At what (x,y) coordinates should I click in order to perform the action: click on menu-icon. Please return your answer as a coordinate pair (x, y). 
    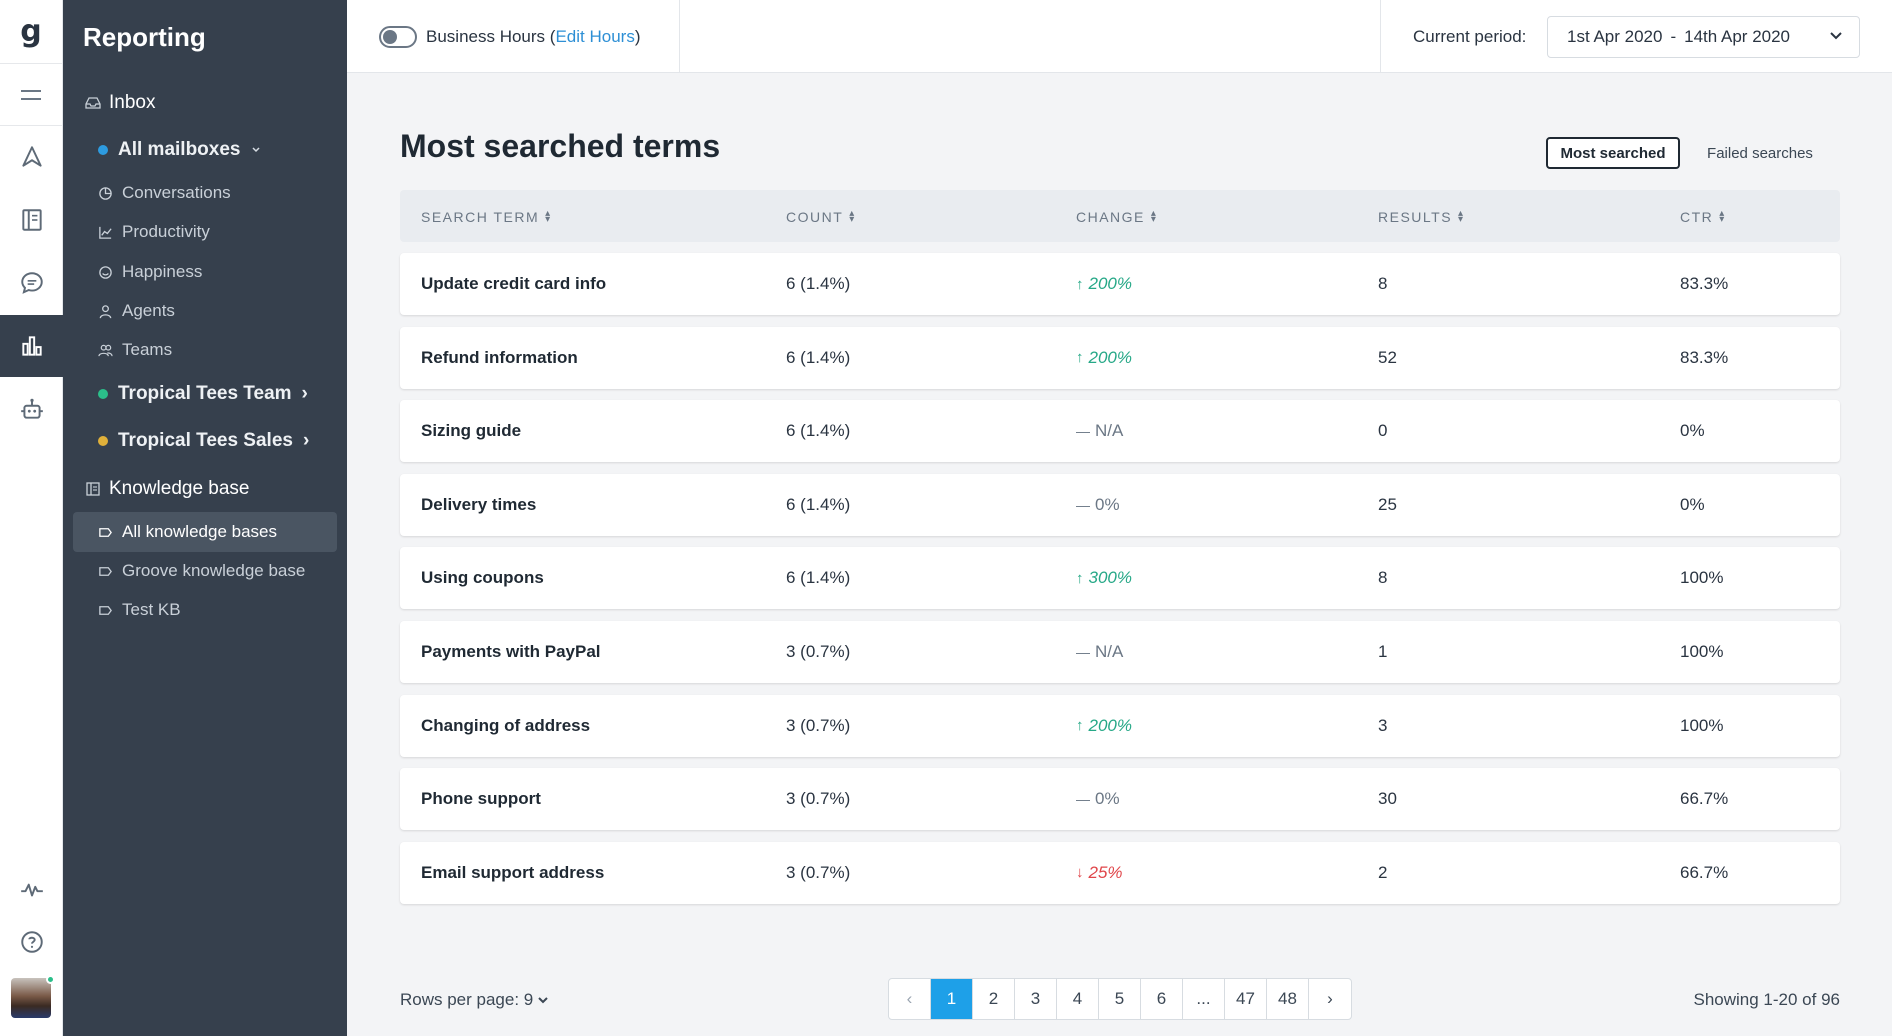
    Looking at the image, I should click on (31, 95).